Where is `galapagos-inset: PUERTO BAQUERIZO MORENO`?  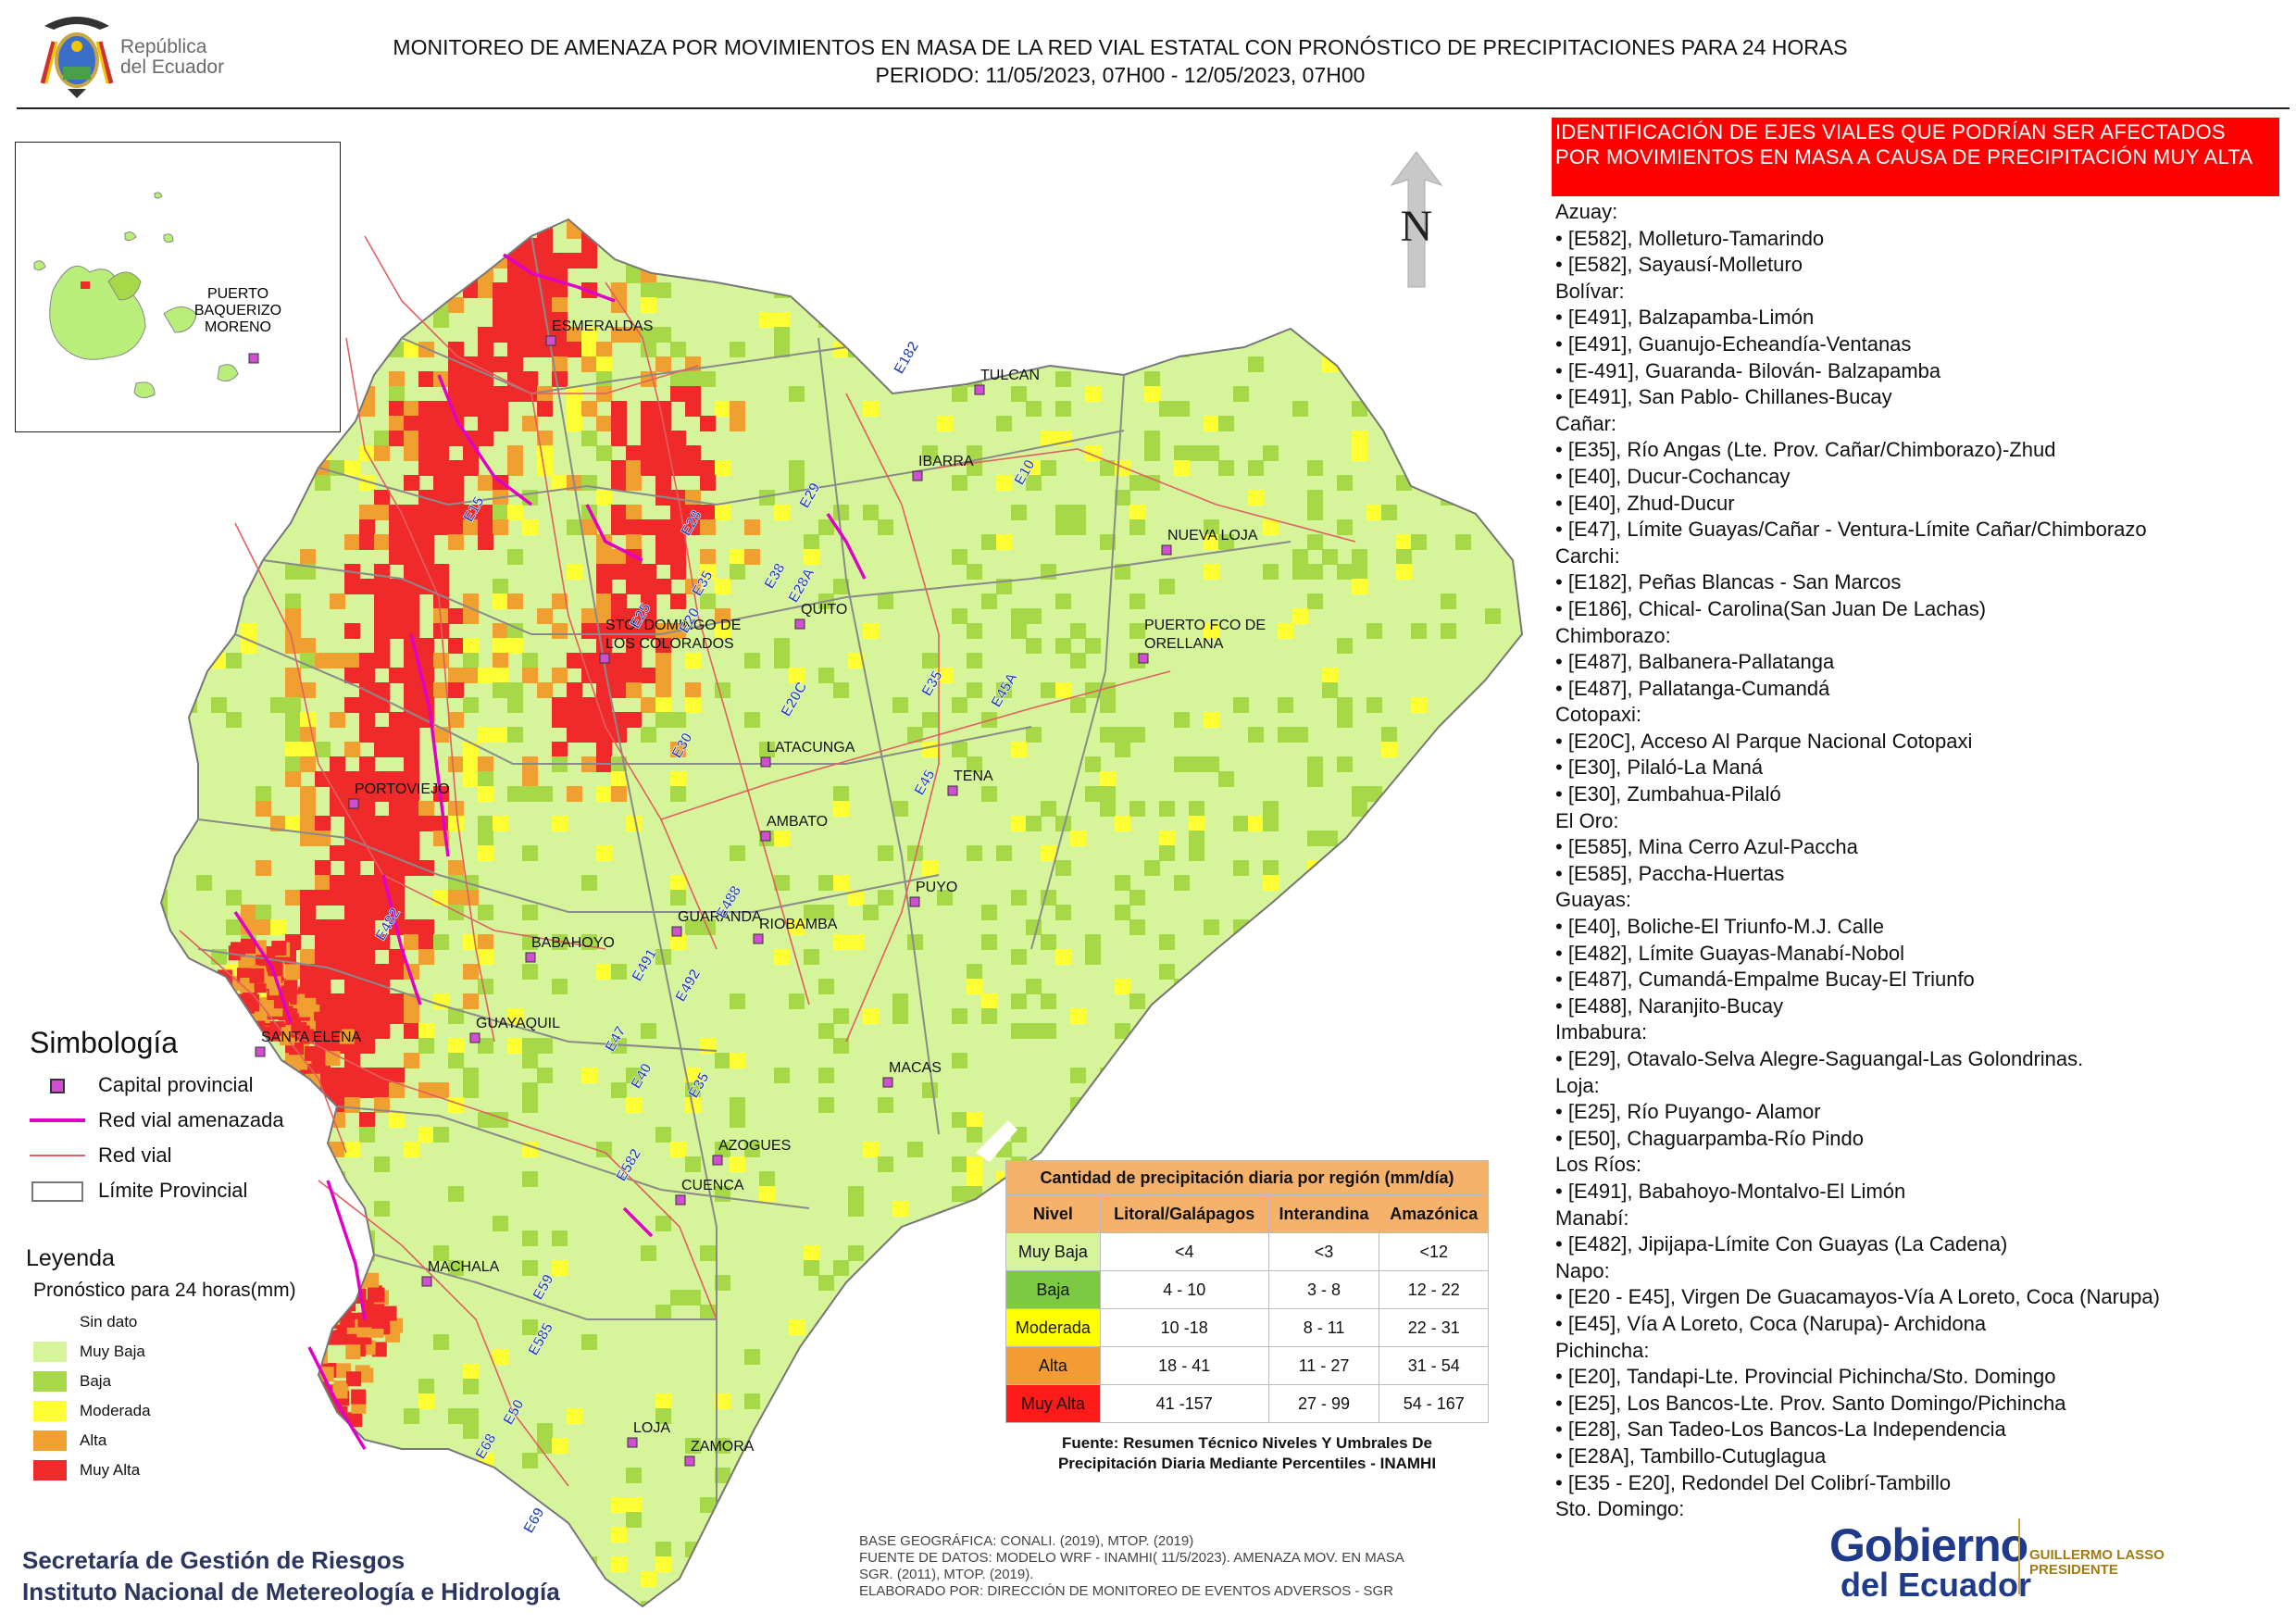
galapagos-inset: PUERTO BAQUERIZO MORENO is located at coordinates (178, 287).